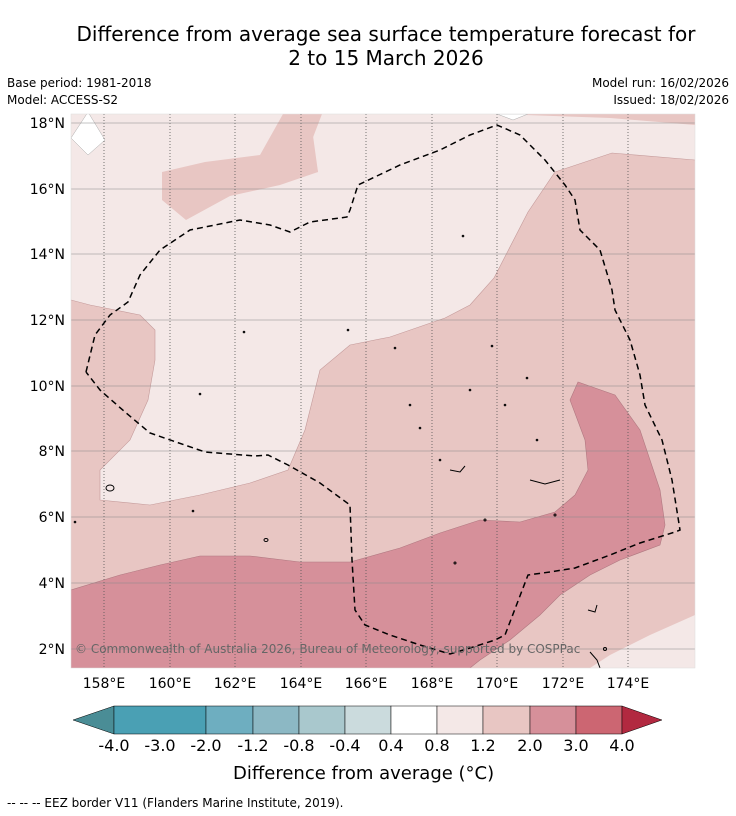  I want to click on latitude-labels: 2°N 4°N 6°N 8°N 10°N 12°N 14°N 16°N 18°N, so click(47, 387).